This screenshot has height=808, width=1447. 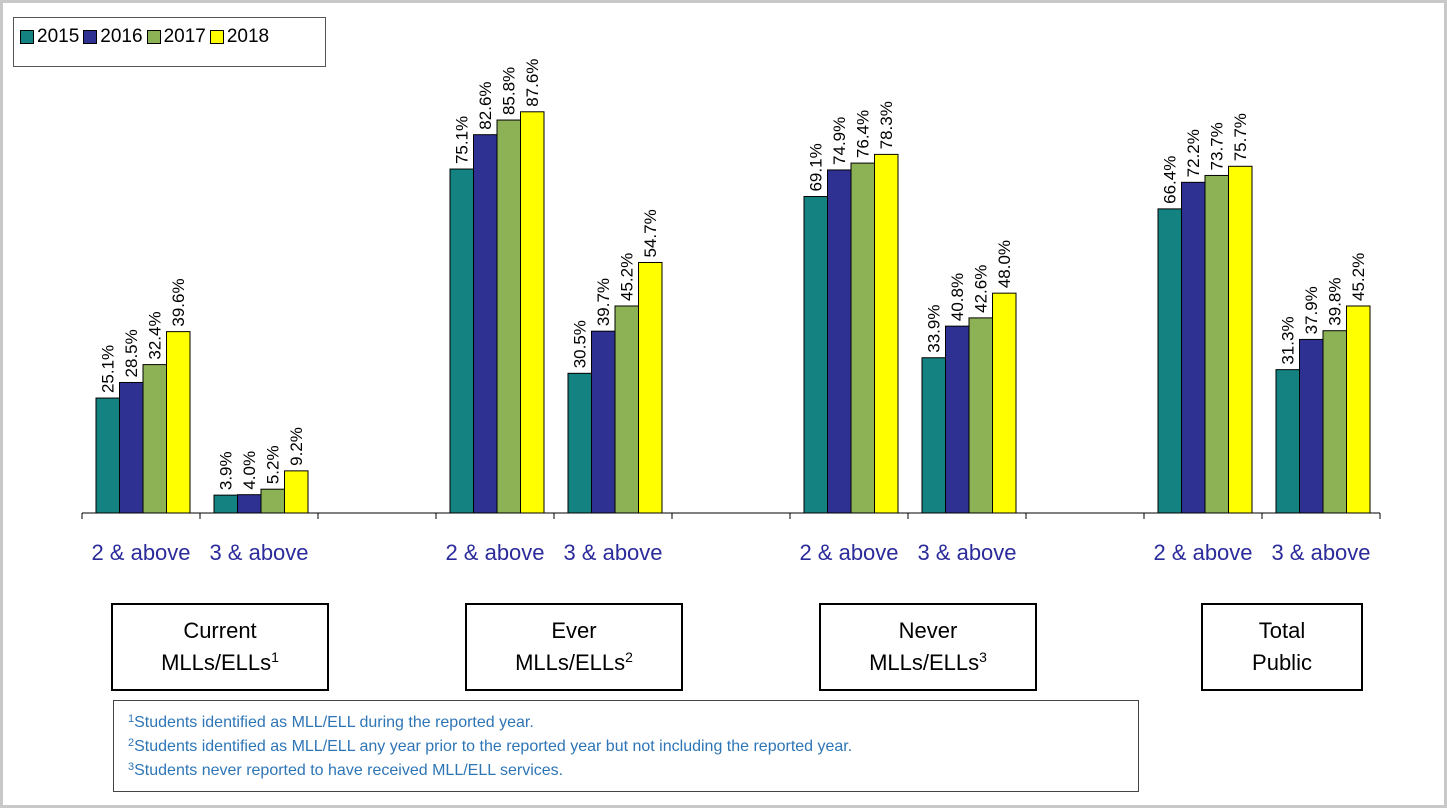 I want to click on value-label: 40.8%, so click(x=957, y=297).